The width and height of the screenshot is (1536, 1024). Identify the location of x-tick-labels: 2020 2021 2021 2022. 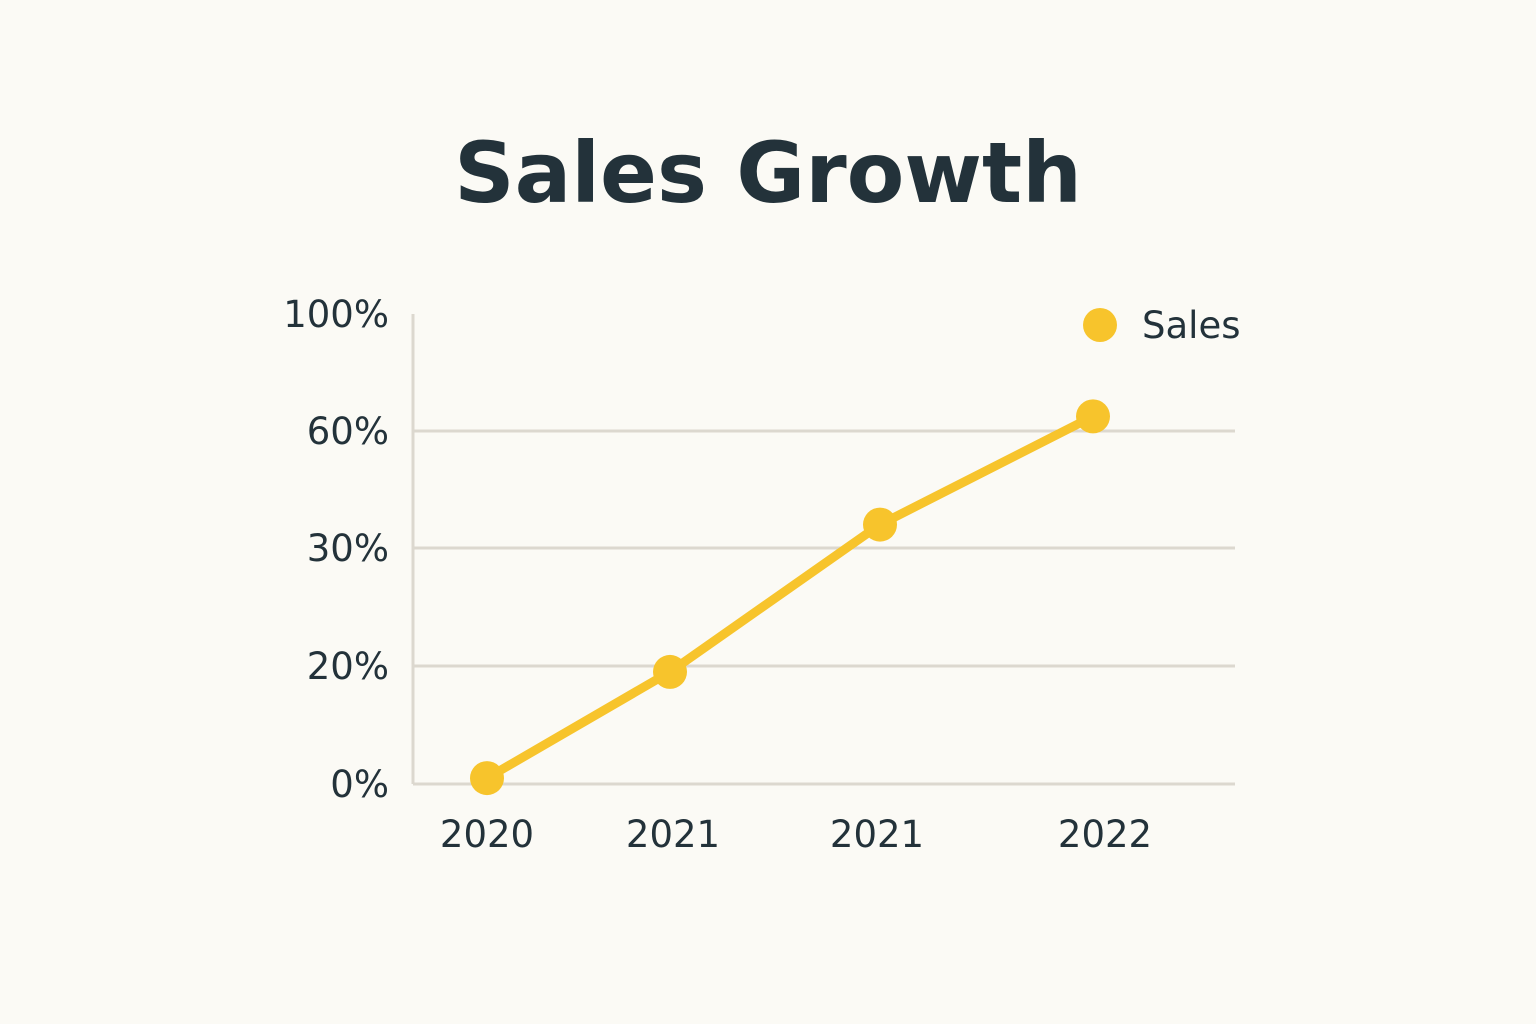
(796, 834).